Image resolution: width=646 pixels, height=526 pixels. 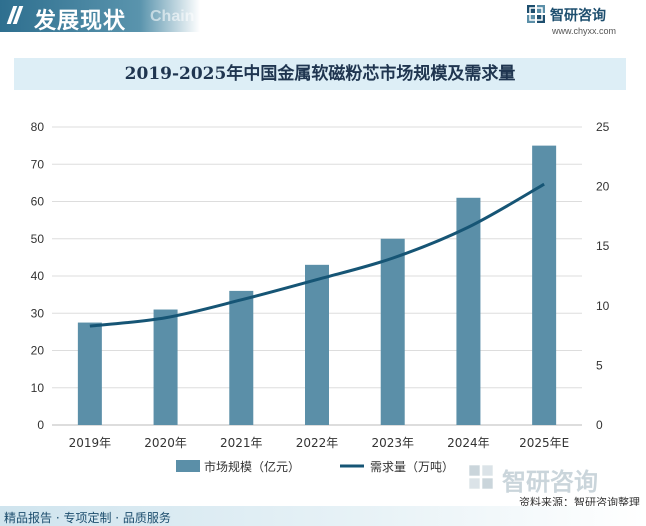 I want to click on source-note: 资料来源：智研咨询整理, so click(x=579, y=502).